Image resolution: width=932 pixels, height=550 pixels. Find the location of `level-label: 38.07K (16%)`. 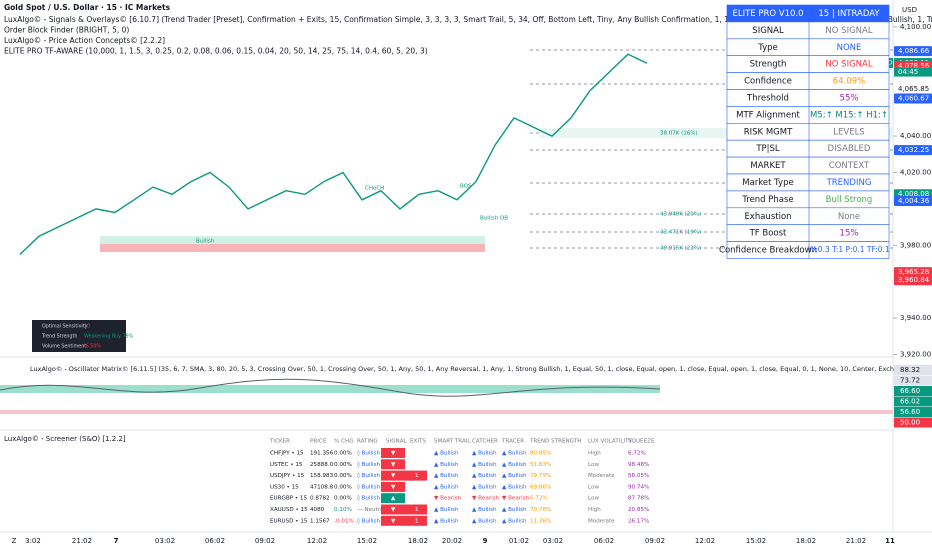

level-label: 38.07K (16%) is located at coordinates (679, 134).